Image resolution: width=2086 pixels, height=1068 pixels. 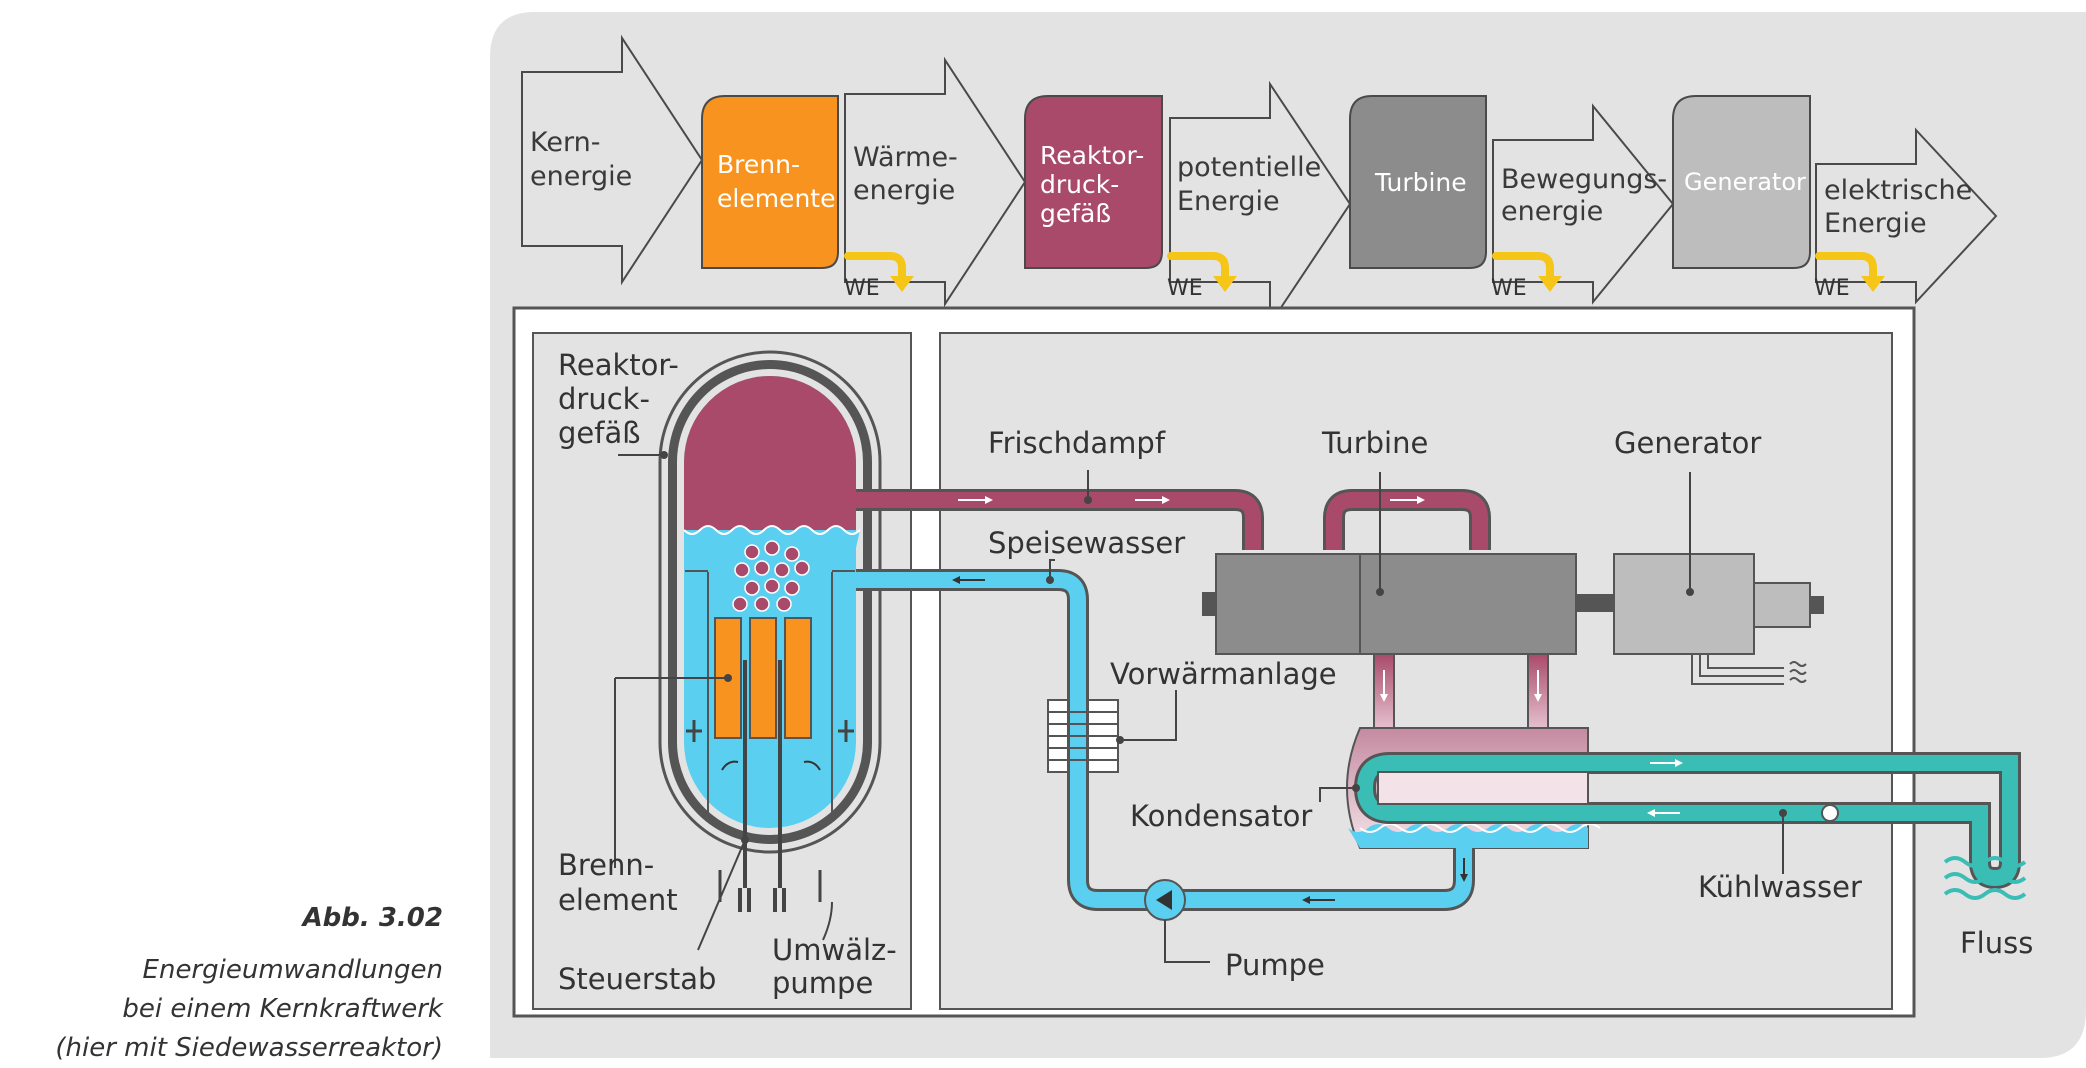 I want to click on label-control-rod: Steuerstab, so click(x=637, y=979).